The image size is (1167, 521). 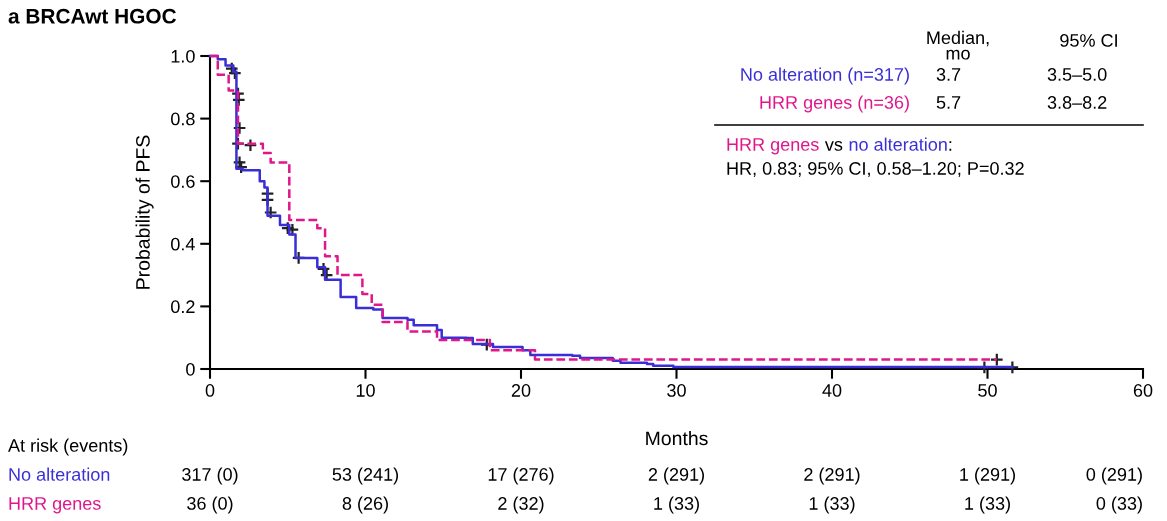 I want to click on text: 0 (291), so click(x=1114, y=476).